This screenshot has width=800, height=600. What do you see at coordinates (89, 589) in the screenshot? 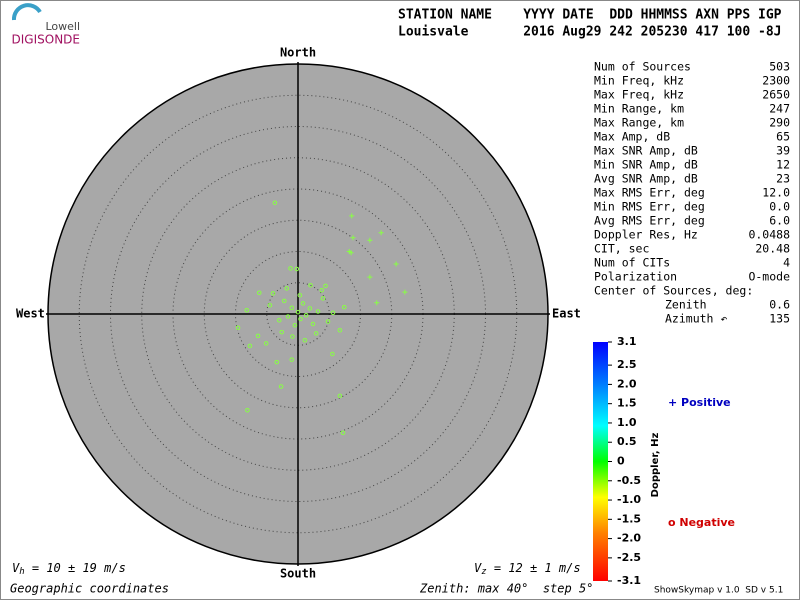
I see `coords: Geographic coordinates` at bounding box center [89, 589].